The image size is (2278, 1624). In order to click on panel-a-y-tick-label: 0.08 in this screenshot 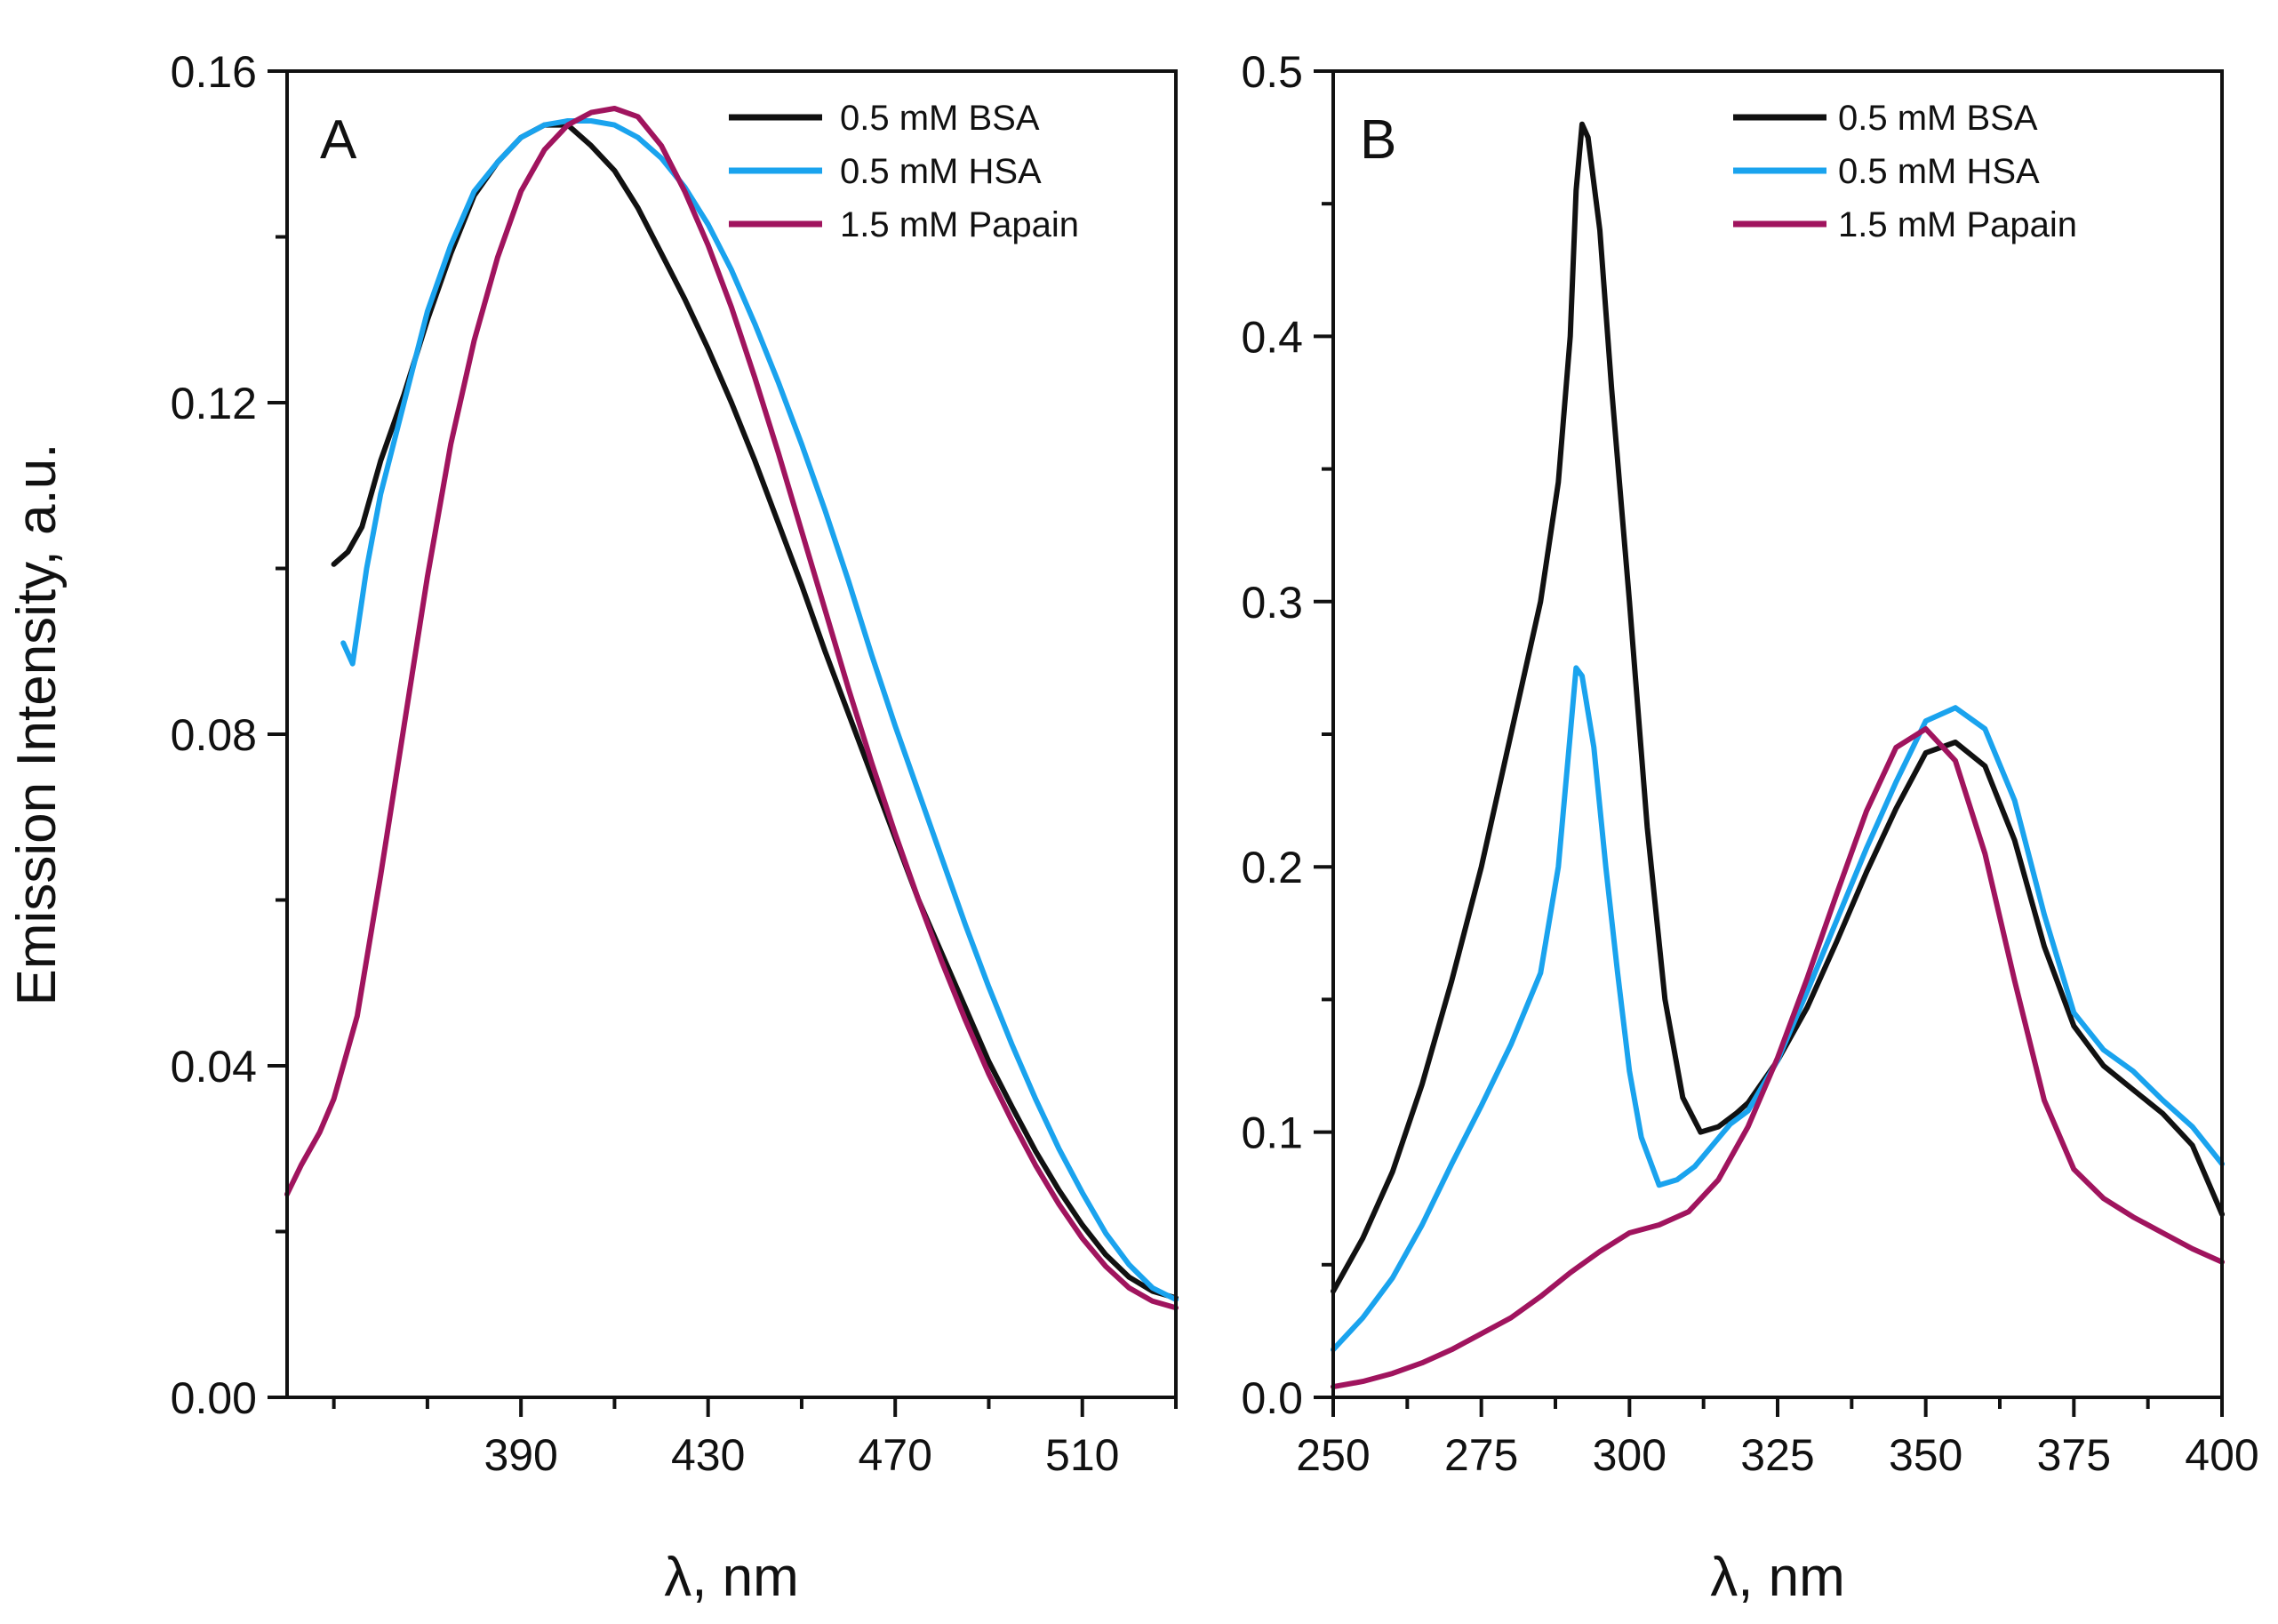, I will do `click(214, 735)`.